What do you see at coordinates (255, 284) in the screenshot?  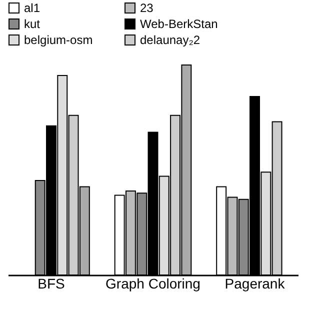 I see `x-tick-label: Pagerank` at bounding box center [255, 284].